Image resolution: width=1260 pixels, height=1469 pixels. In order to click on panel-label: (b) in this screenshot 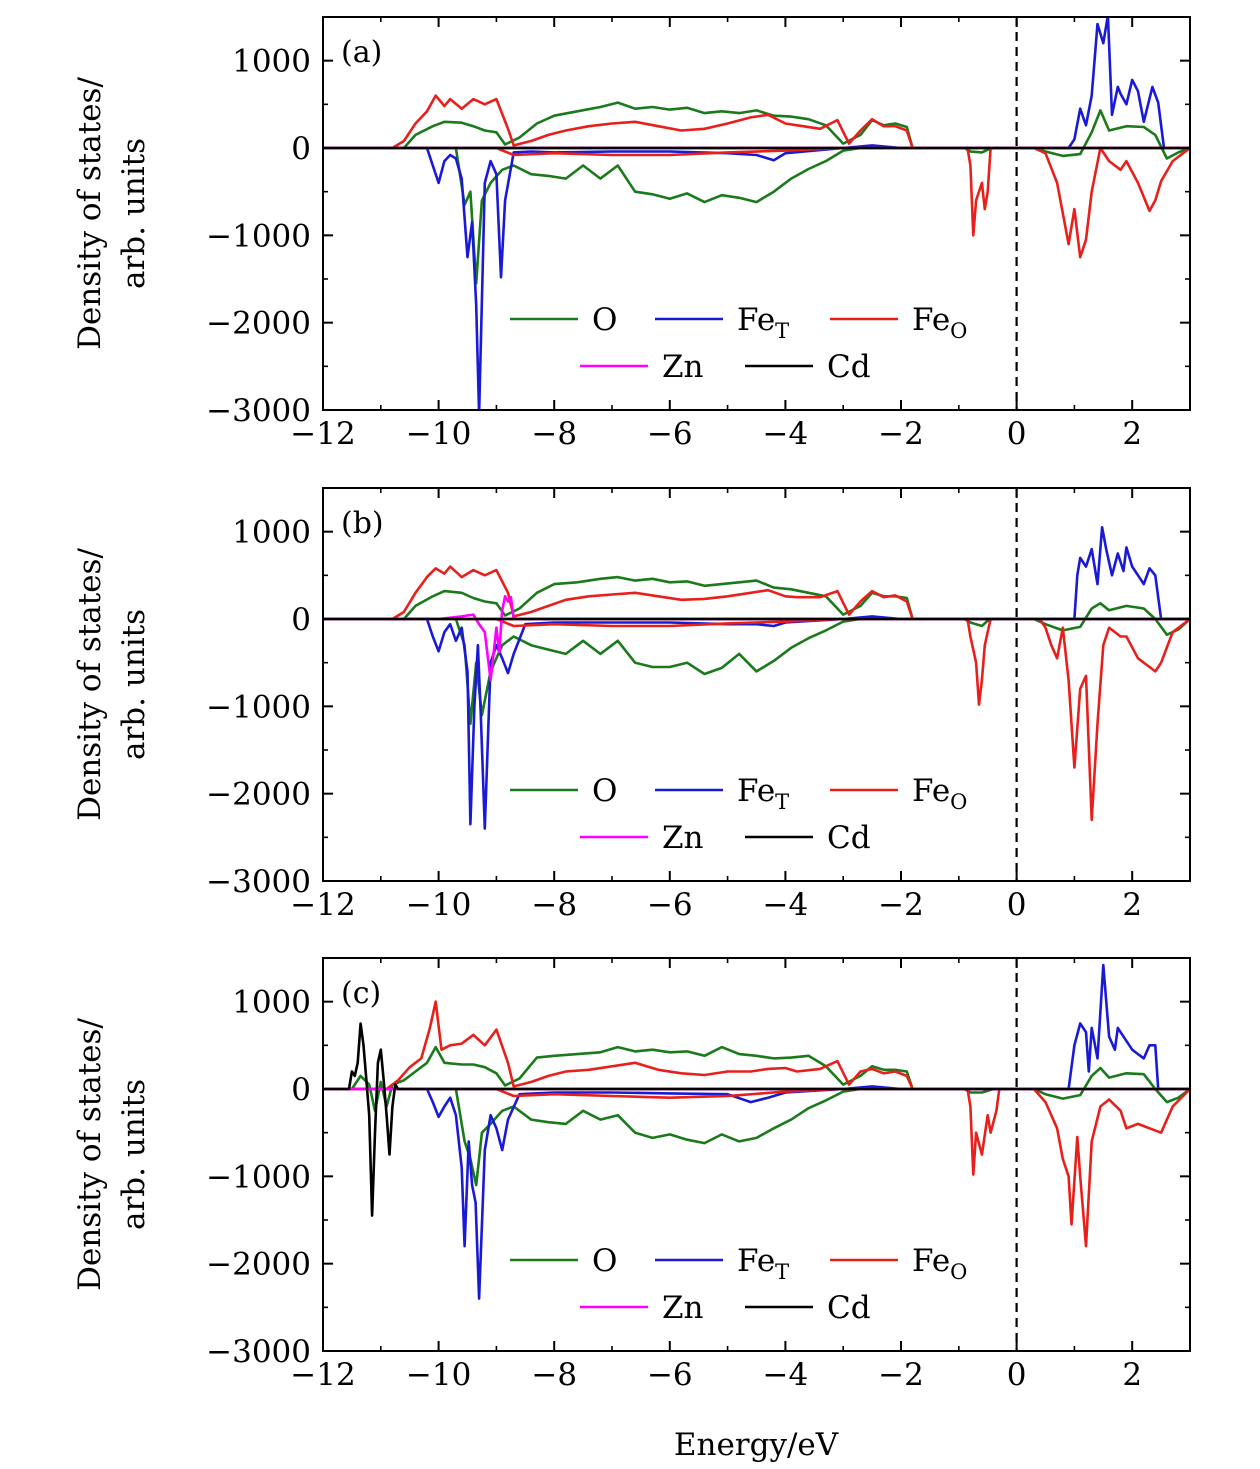, I will do `click(362, 523)`.